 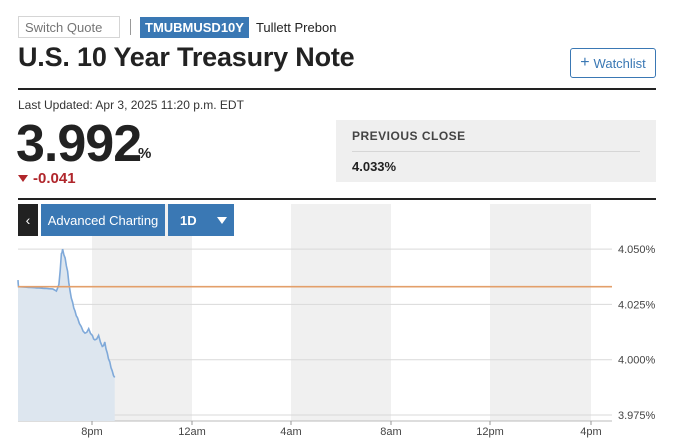 What do you see at coordinates (637, 361) in the screenshot?
I see `y-tick-label: 4.000%` at bounding box center [637, 361].